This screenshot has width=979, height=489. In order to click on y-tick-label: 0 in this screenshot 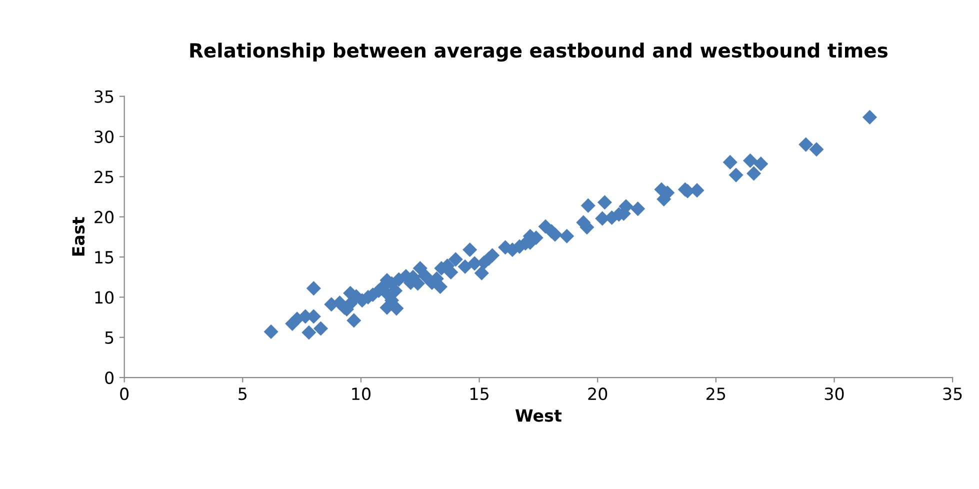, I will do `click(109, 377)`.